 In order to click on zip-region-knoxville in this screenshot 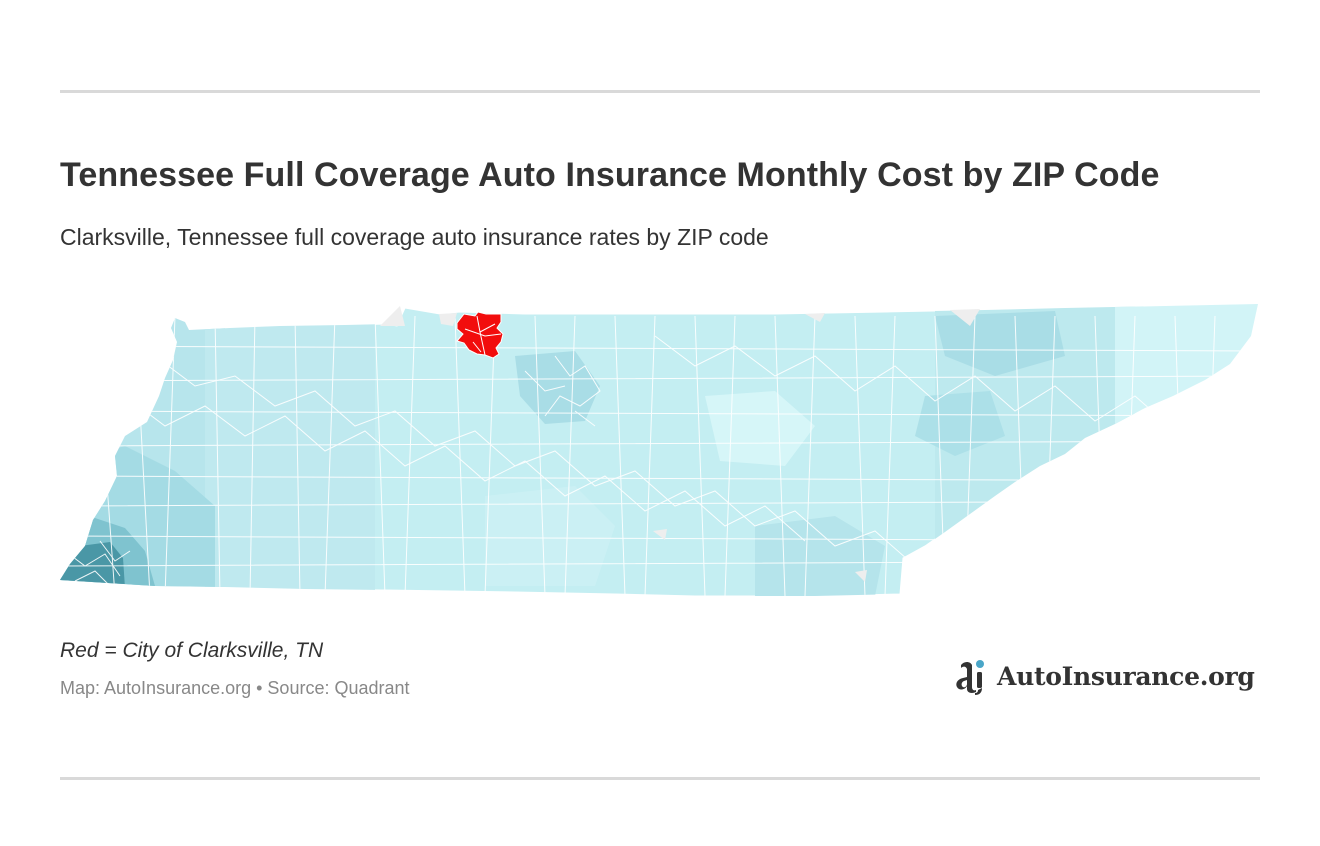, I will do `click(960, 423)`.